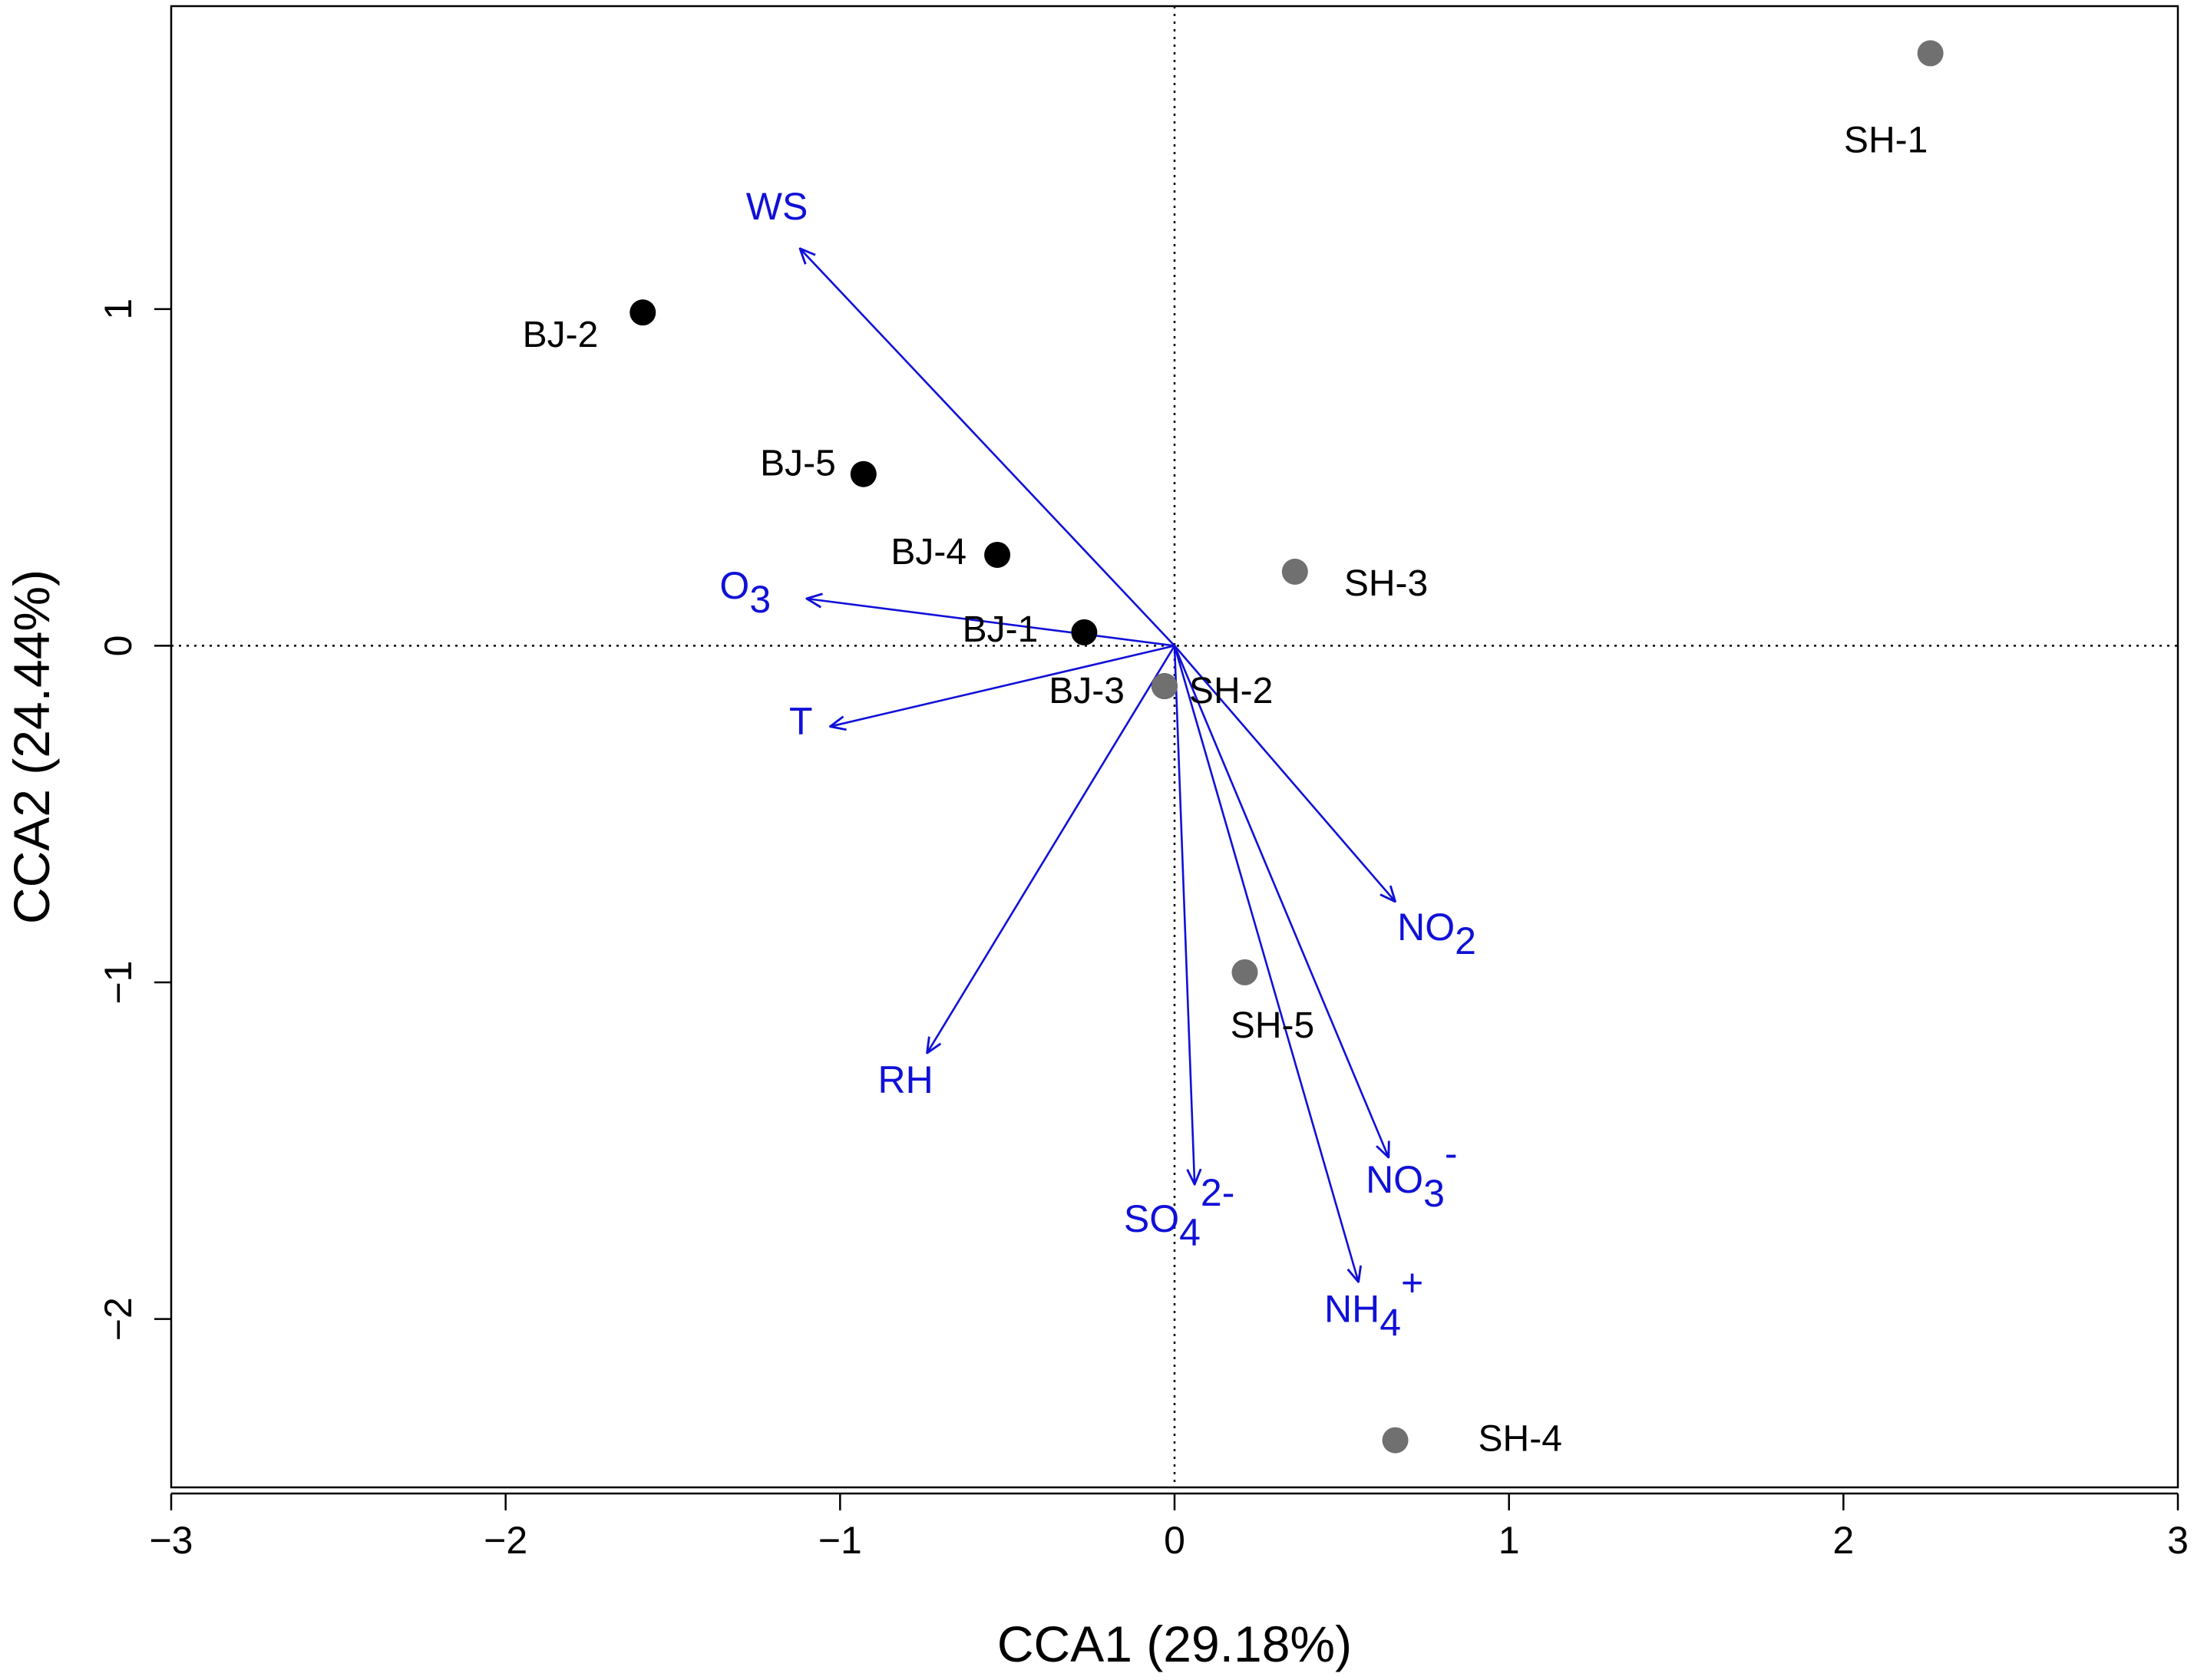 The image size is (2194, 1680). I want to click on site-label-bj-1: BJ-1, so click(1001, 629).